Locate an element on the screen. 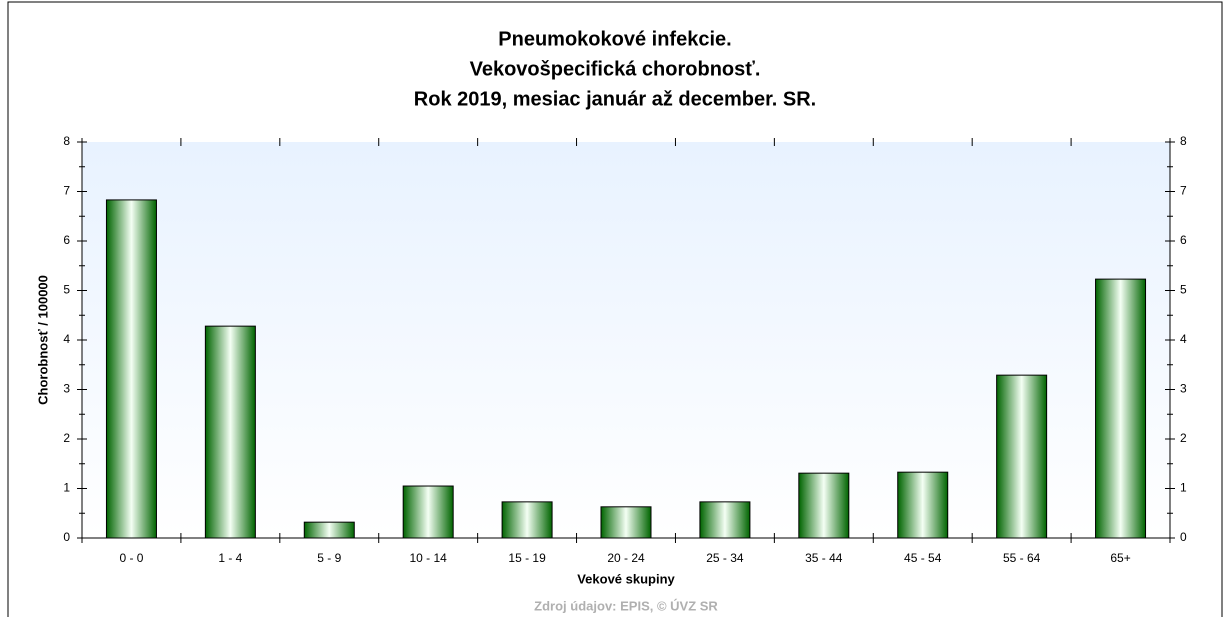  y-tick-label: 3 is located at coordinates (66, 389).